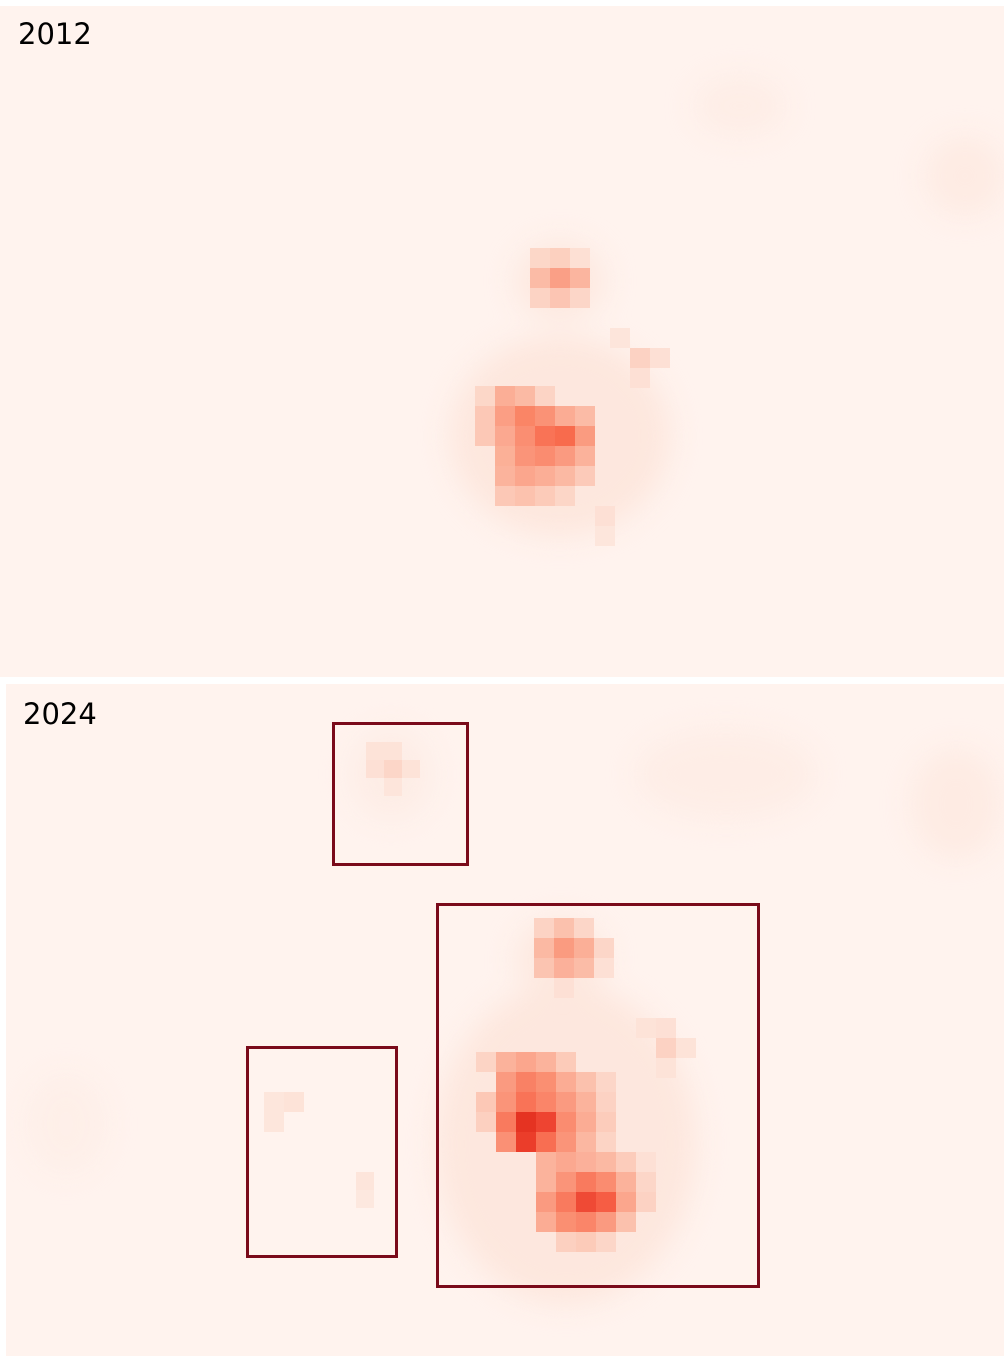 This screenshot has height=1358, width=1004. What do you see at coordinates (572, 397) in the screenshot?
I see `cells-layer` at bounding box center [572, 397].